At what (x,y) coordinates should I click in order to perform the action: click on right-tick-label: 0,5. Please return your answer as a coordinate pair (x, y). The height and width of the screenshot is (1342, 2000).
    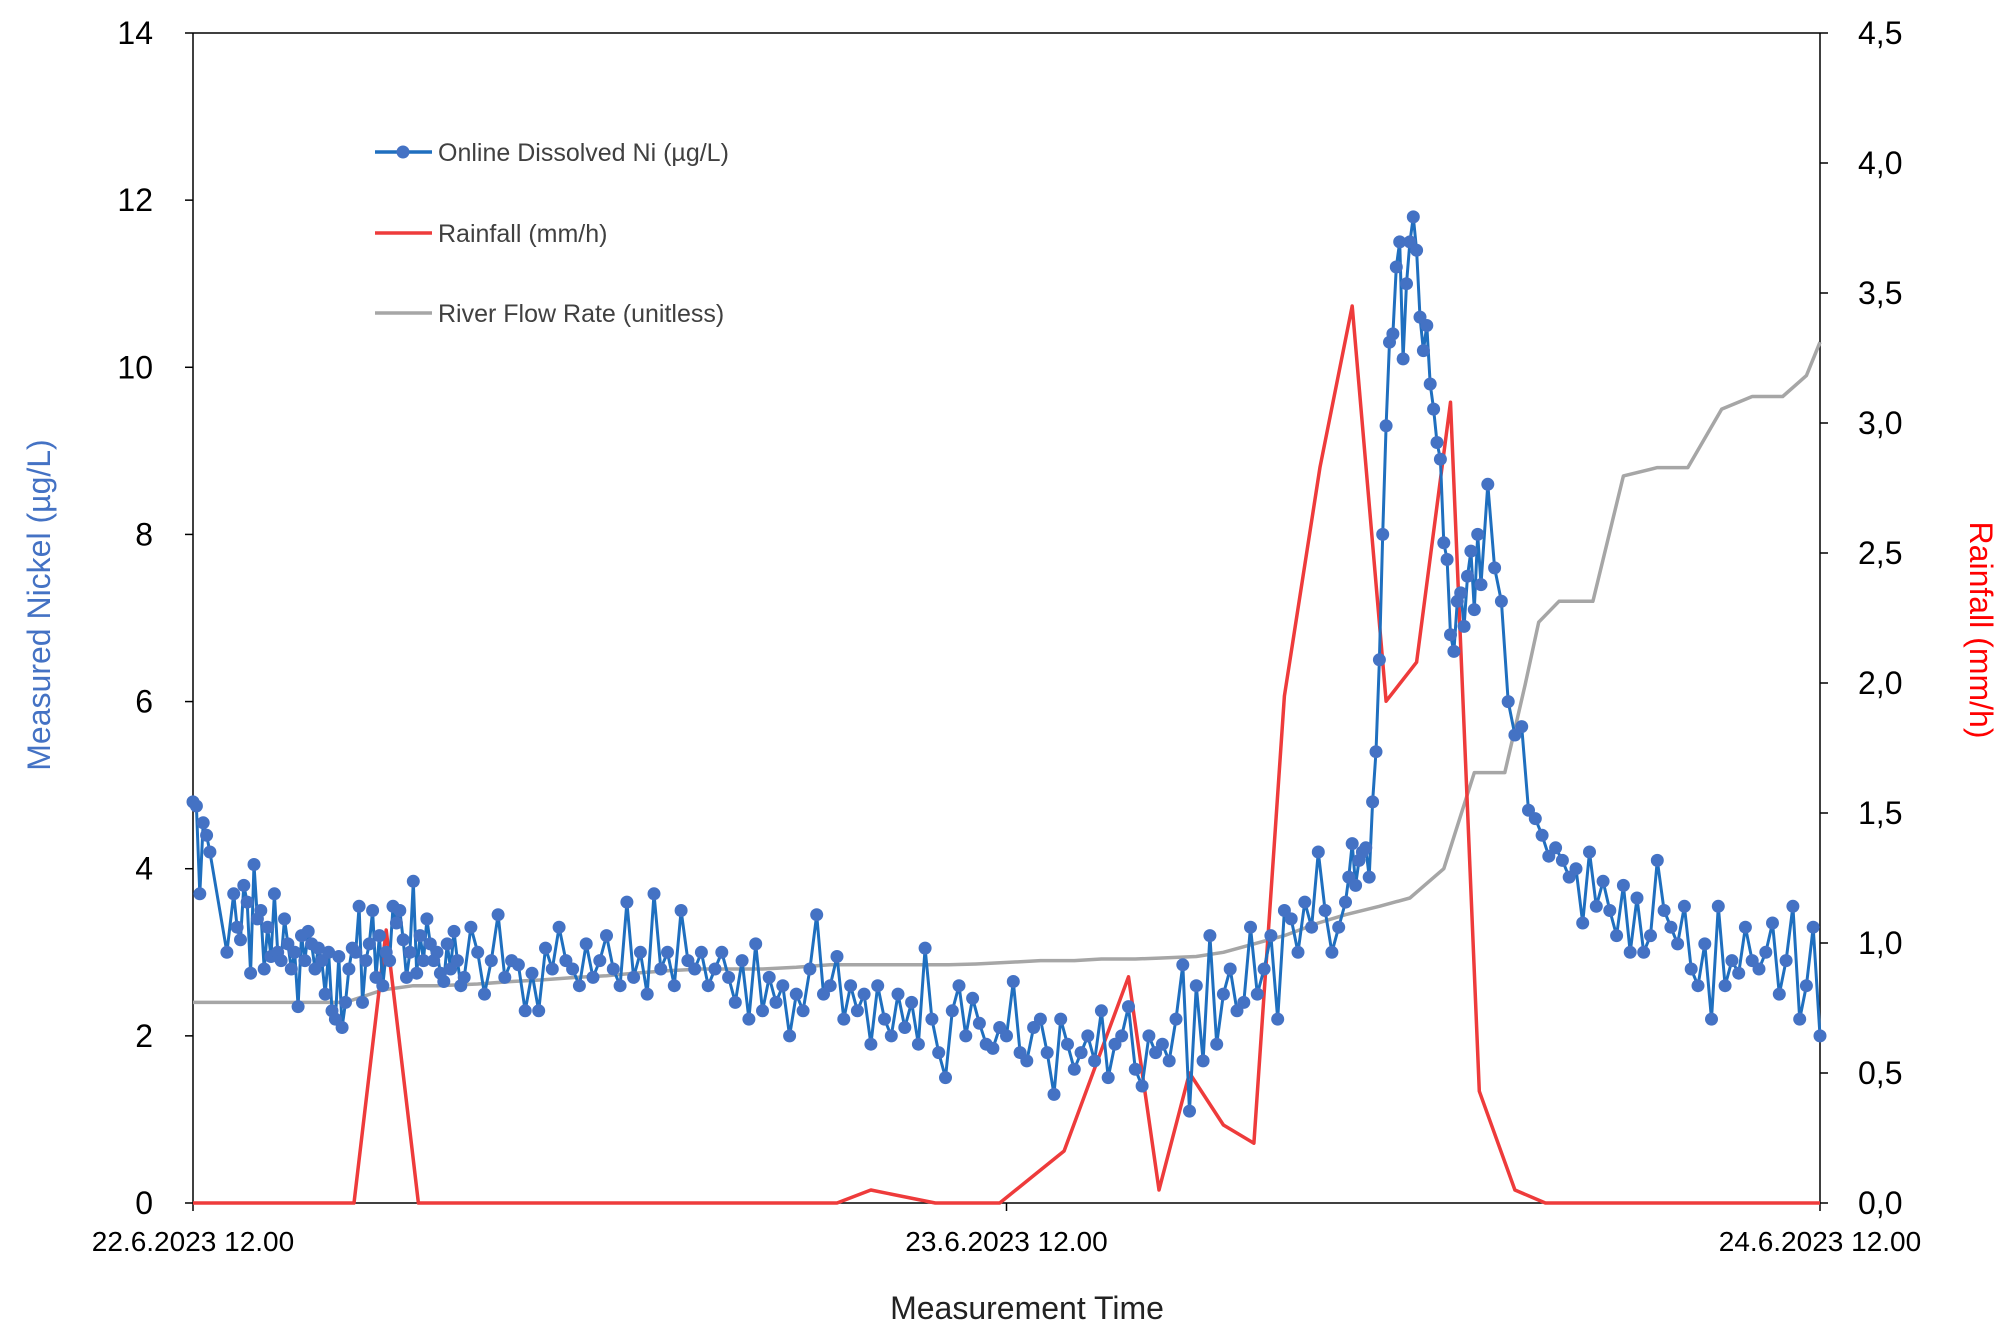
    Looking at the image, I should click on (1880, 1073).